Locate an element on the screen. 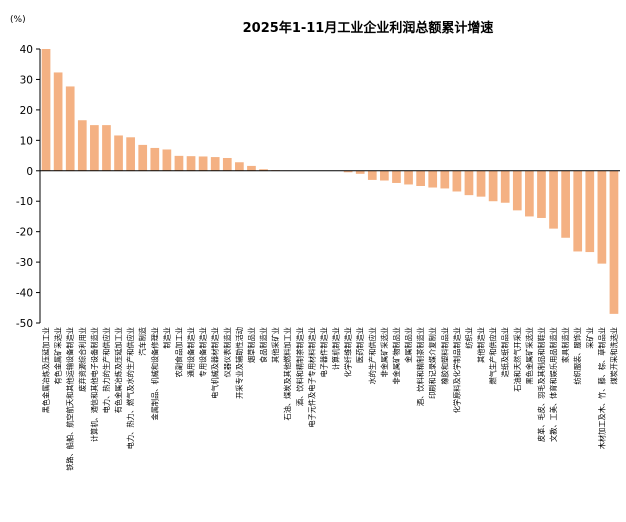 The width and height of the screenshot is (626, 522). category-label: 印刷和记录媒介复制业 is located at coordinates (432, 363).